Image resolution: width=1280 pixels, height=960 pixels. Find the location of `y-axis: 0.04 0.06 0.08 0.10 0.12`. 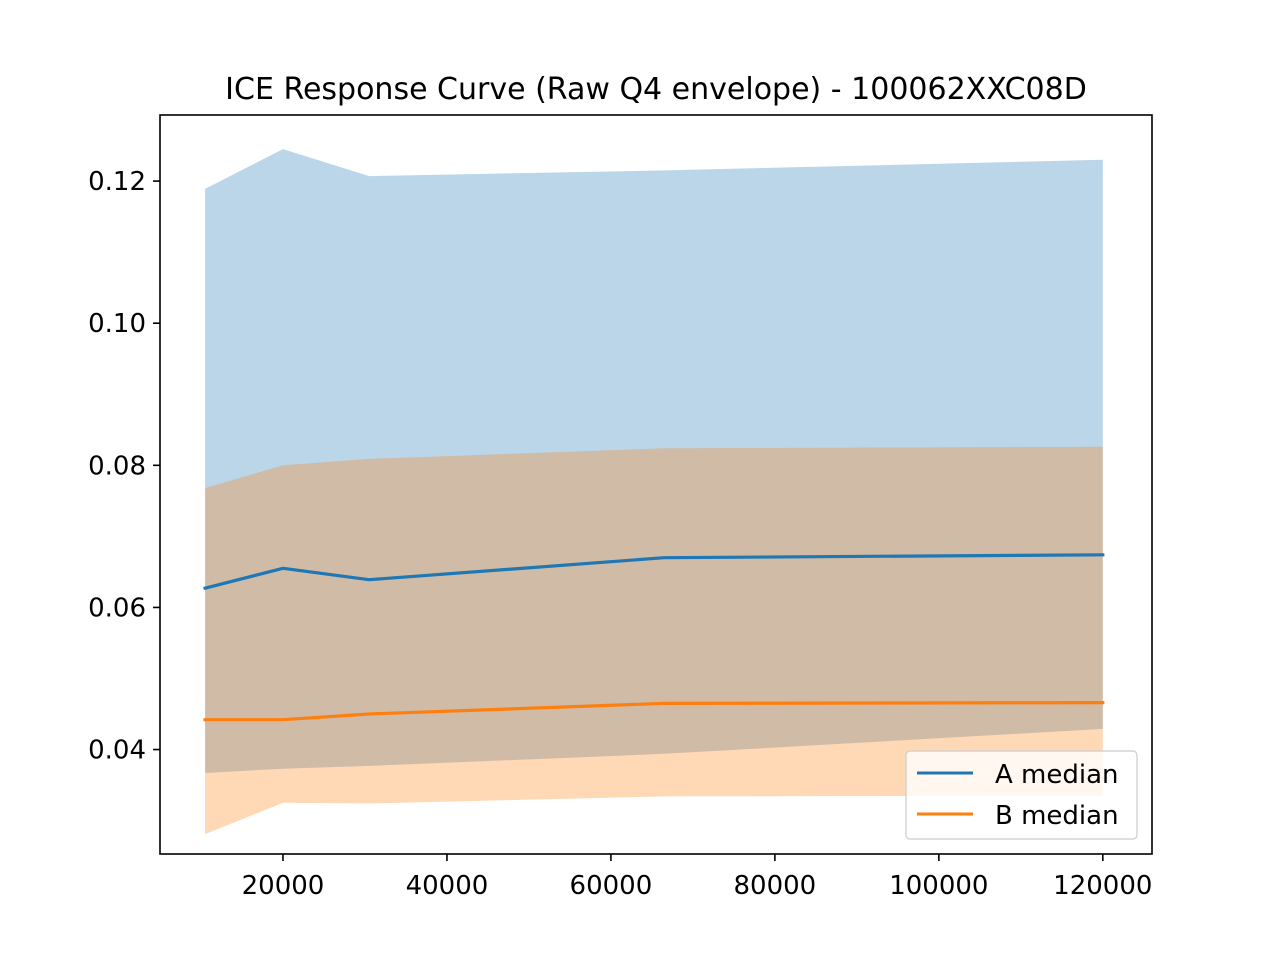

y-axis: 0.04 0.06 0.08 0.10 0.12 is located at coordinates (124, 466).